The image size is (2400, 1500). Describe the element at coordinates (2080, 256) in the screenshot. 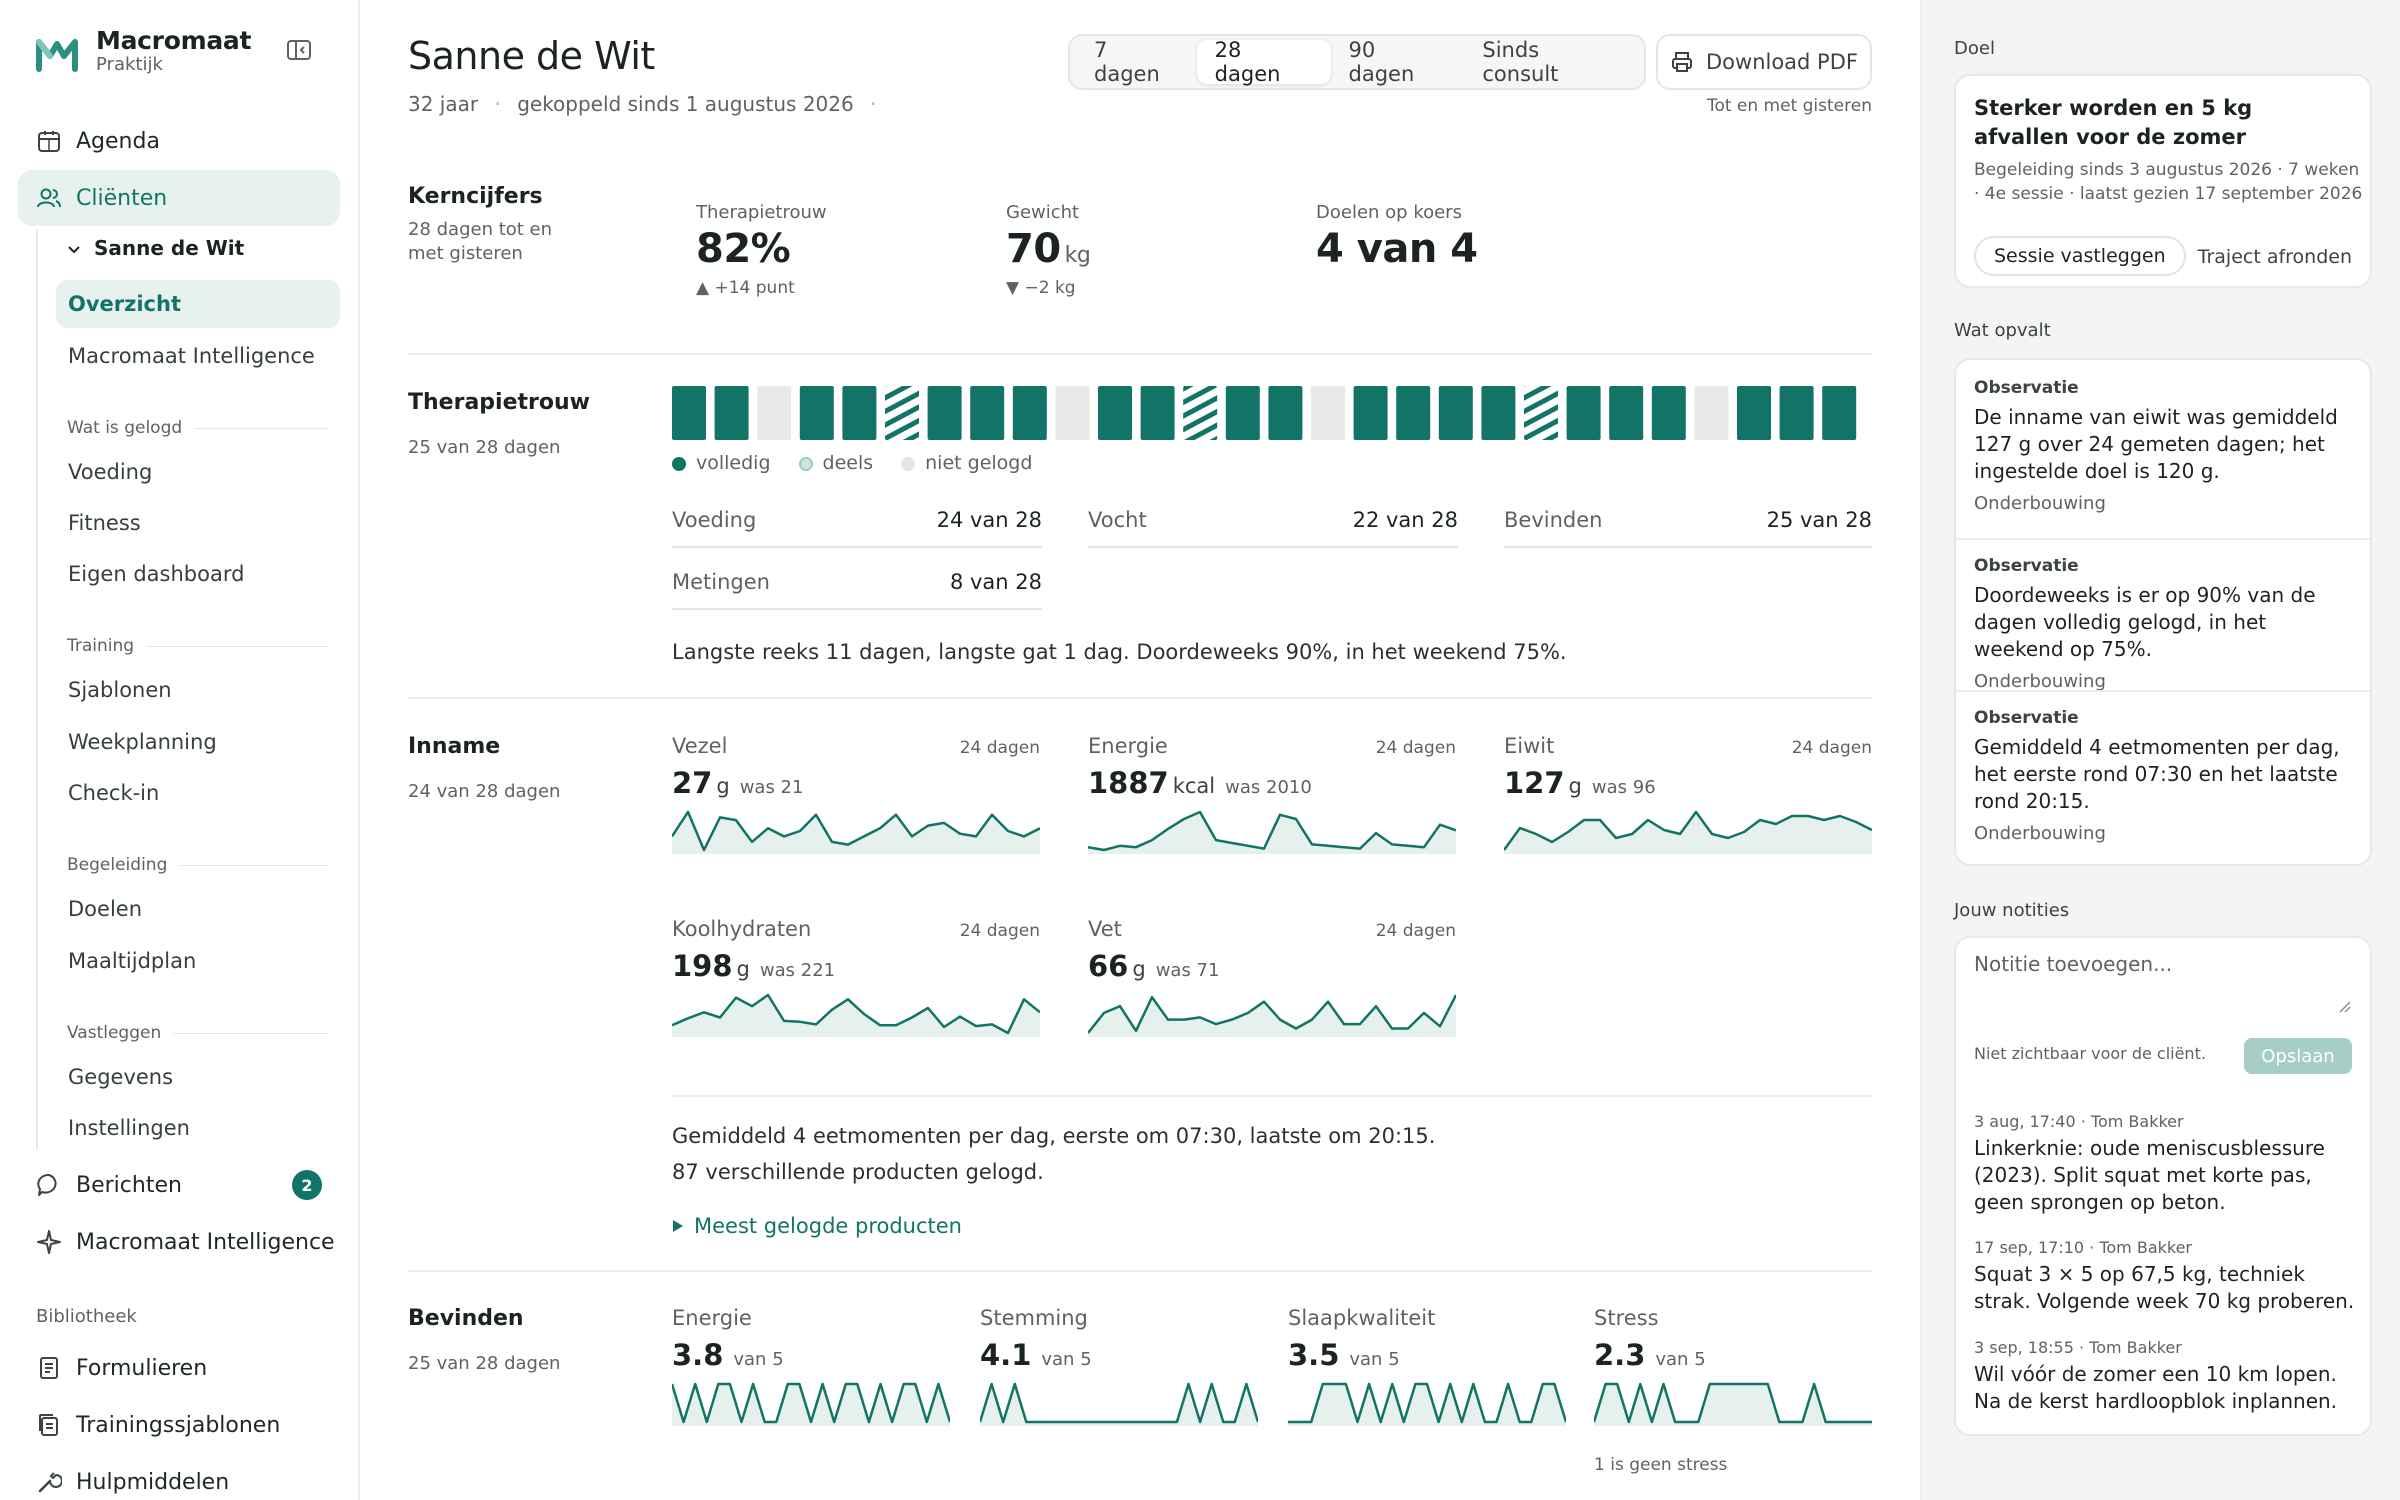

I see `sessie-vastleggen-button: Sessie vastleggen` at that location.